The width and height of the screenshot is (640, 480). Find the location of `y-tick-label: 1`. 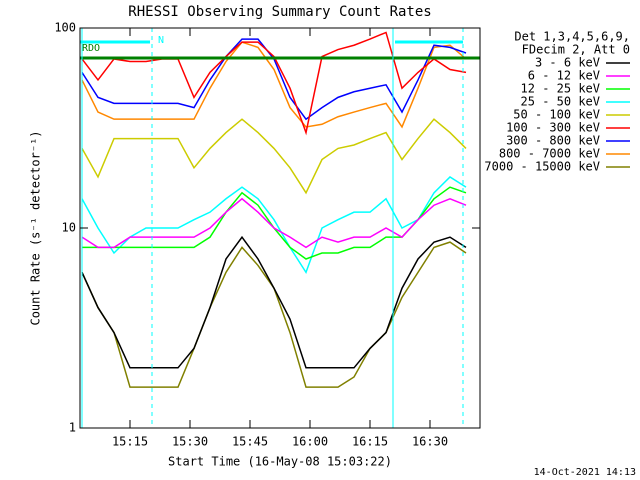

y-tick-label: 1 is located at coordinates (72, 428).